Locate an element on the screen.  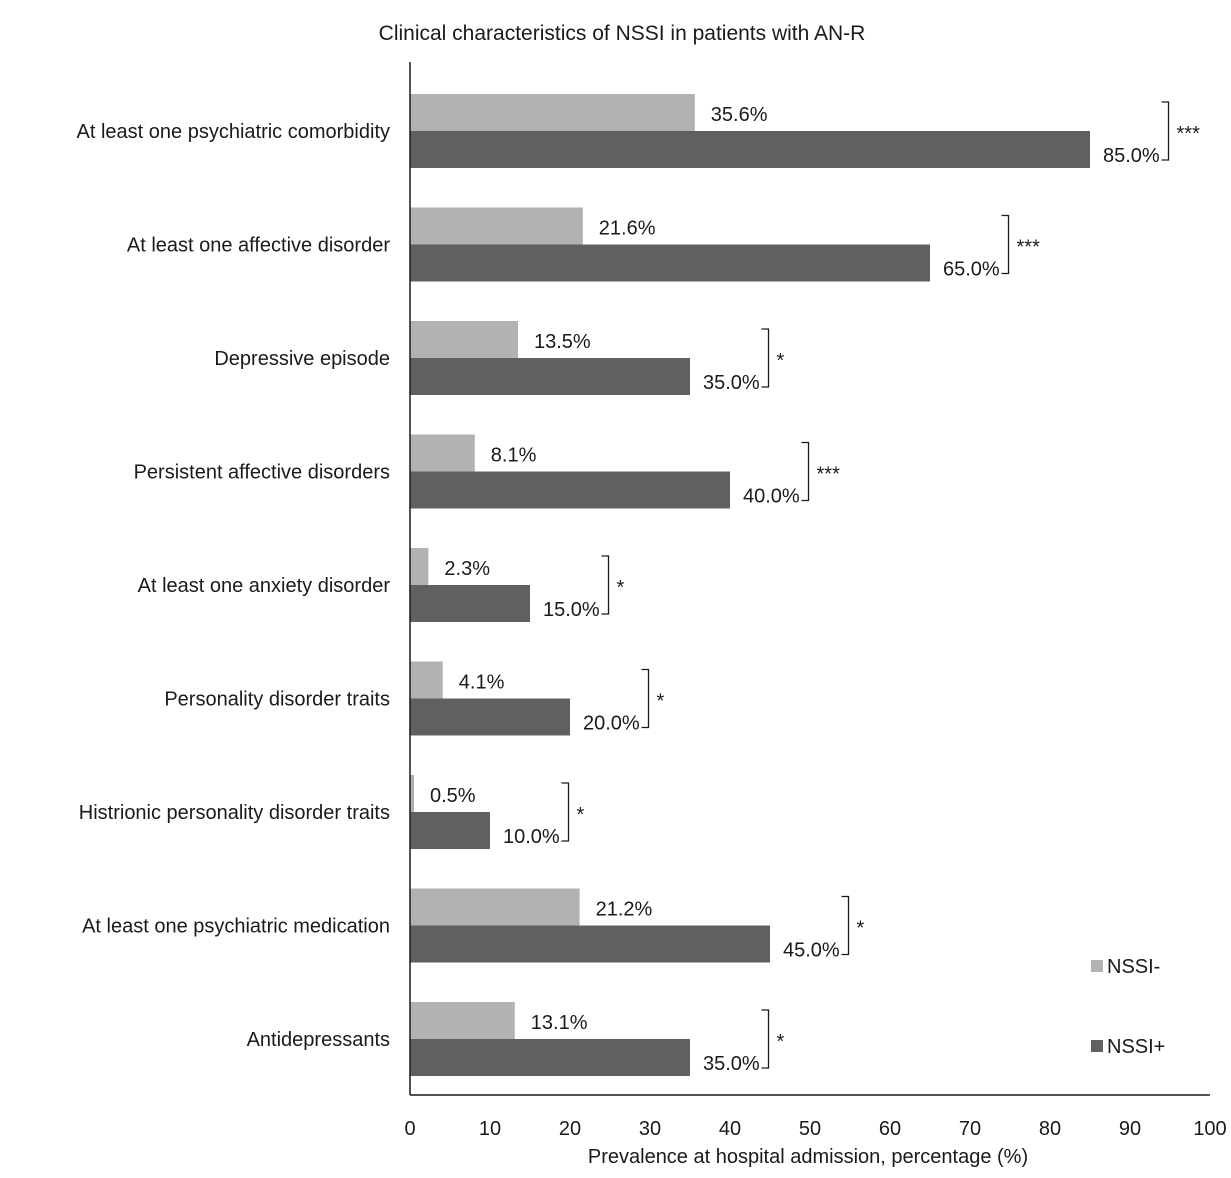
x-tick-label: 30 is located at coordinates (650, 1129).